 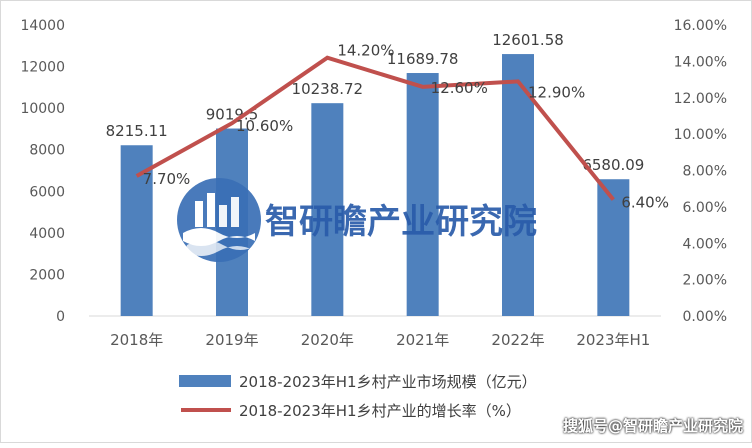 I want to click on legend-line-label: 2018-2023年H1乡村产业的增长率（%）, so click(x=380, y=411).